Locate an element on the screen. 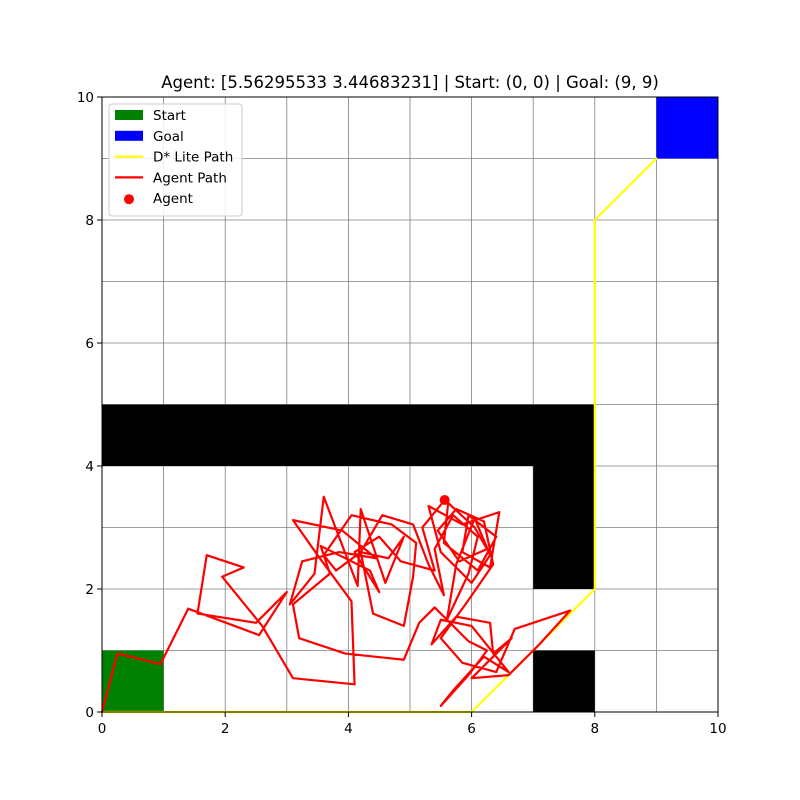 The height and width of the screenshot is (800, 800). y-tick-label: 2 is located at coordinates (89, 590).